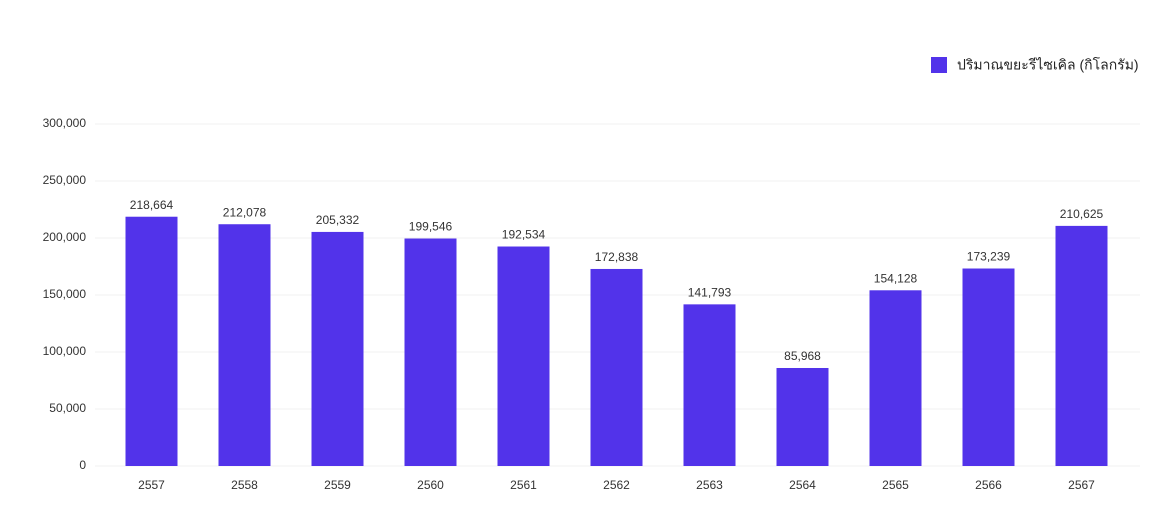 This screenshot has height=519, width=1151. I want to click on value-label: 205,332, so click(338, 220).